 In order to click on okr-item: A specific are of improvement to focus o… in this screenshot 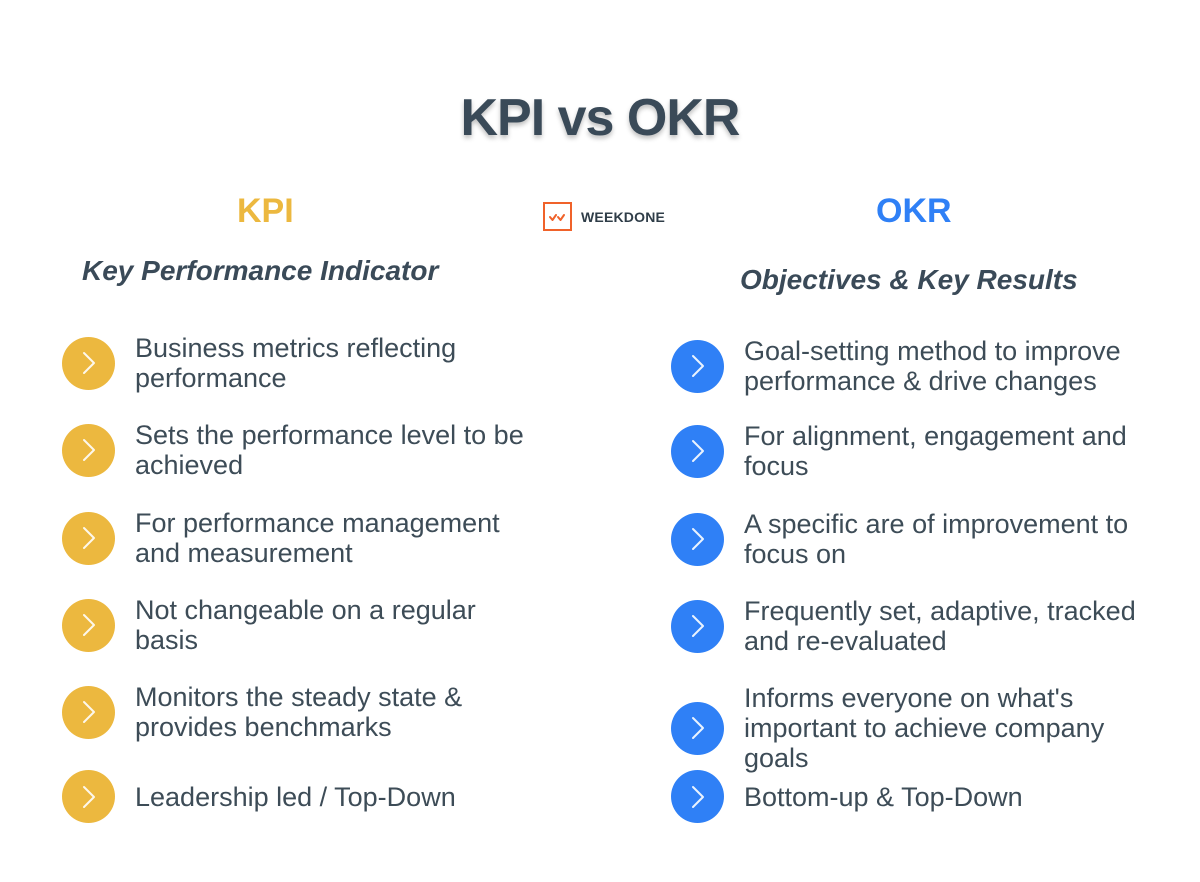, I will do `click(921, 539)`.